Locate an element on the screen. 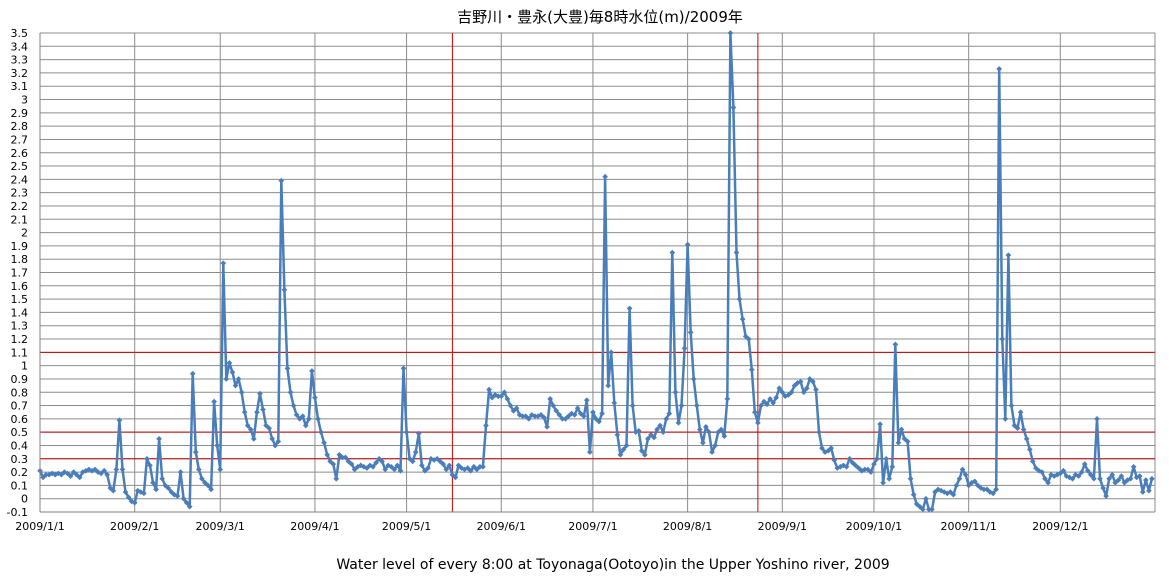  y-tick-label: -0.1 is located at coordinates (17, 512).